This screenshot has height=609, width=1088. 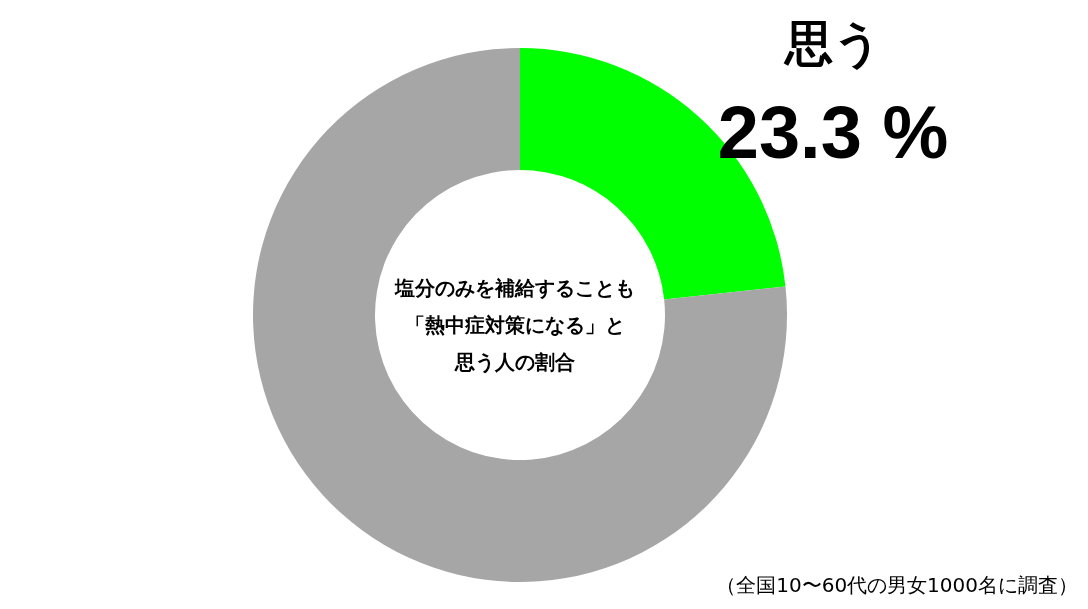 I want to click on data-label: 23.3 %, so click(x=833, y=133).